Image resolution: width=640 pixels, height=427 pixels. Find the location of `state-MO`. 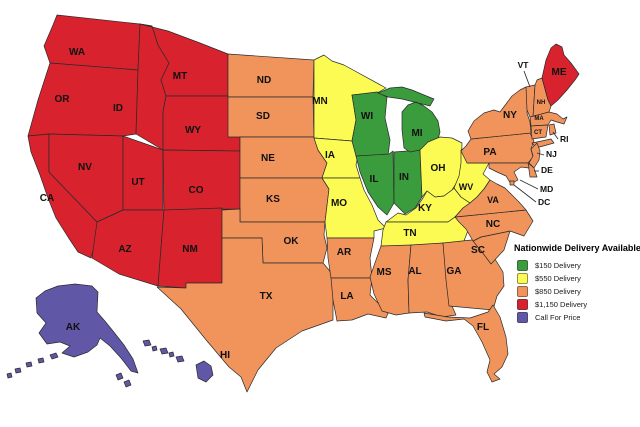

state-MO is located at coordinates (354, 208).